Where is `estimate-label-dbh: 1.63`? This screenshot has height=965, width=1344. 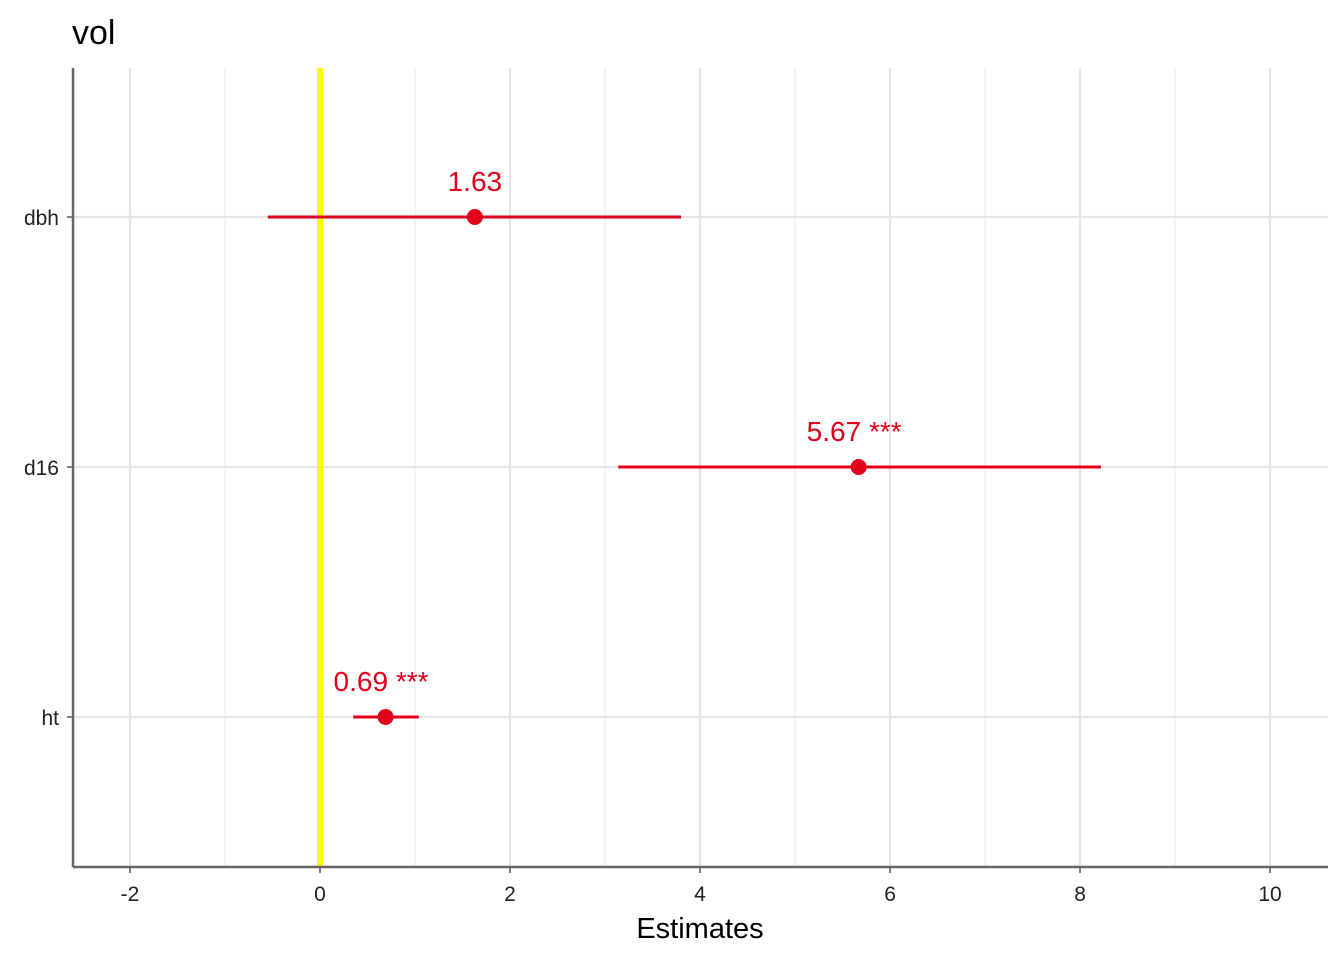
estimate-label-dbh: 1.63 is located at coordinates (475, 181).